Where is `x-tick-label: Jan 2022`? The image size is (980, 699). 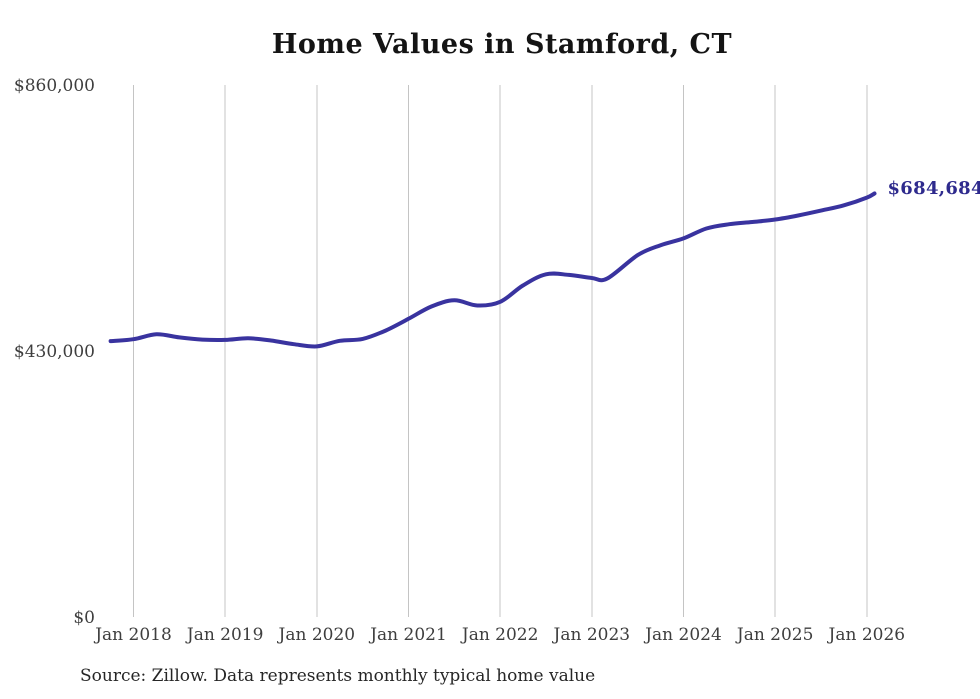 x-tick-label: Jan 2022 is located at coordinates (499, 635).